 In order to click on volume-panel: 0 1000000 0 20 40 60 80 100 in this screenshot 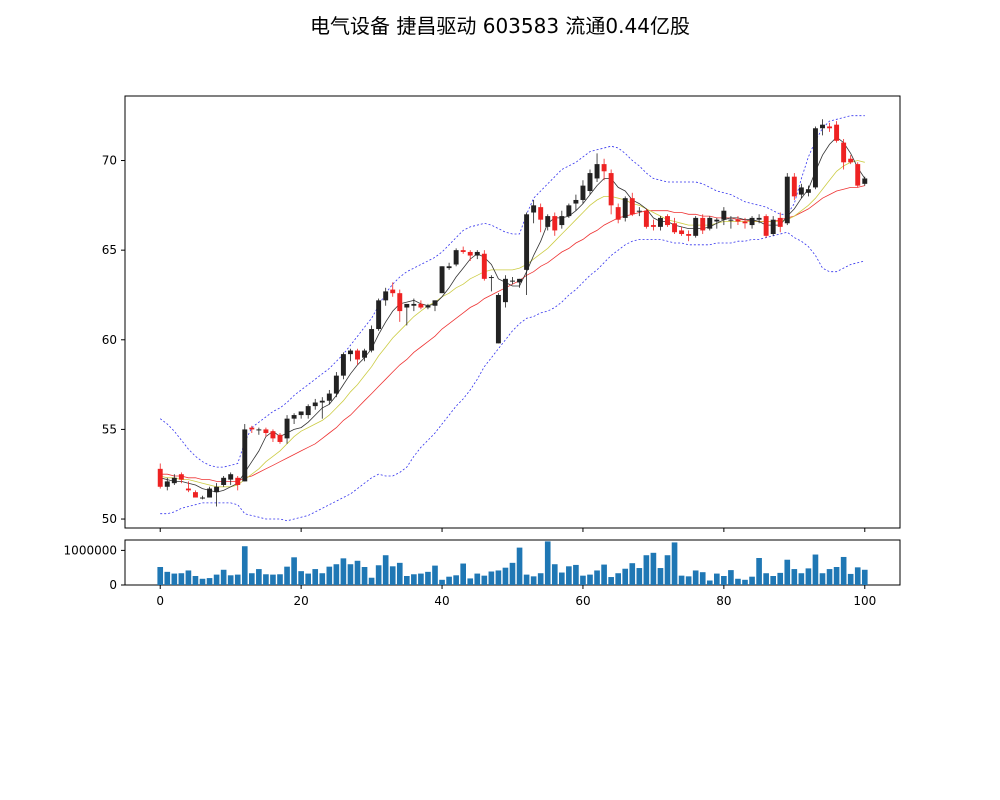, I will do `click(482, 573)`.